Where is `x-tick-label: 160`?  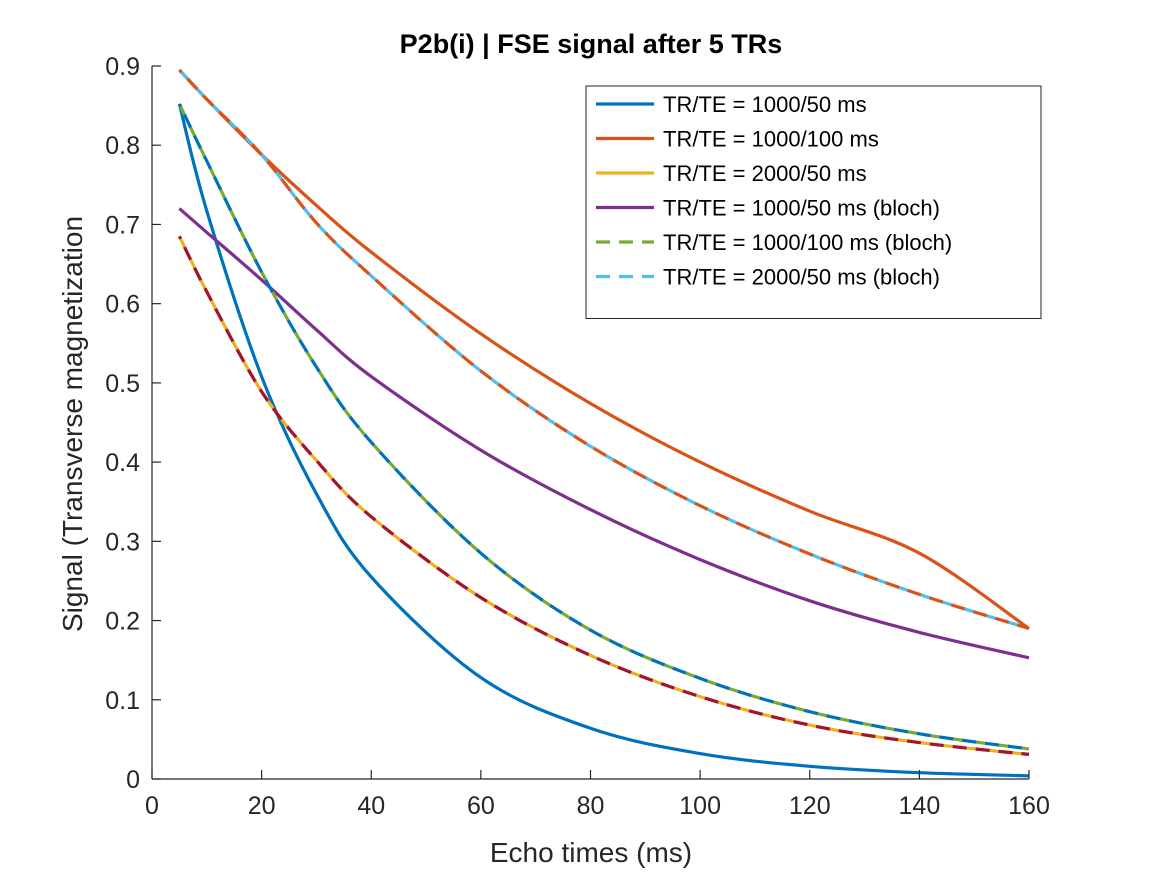
x-tick-label: 160 is located at coordinates (1029, 806).